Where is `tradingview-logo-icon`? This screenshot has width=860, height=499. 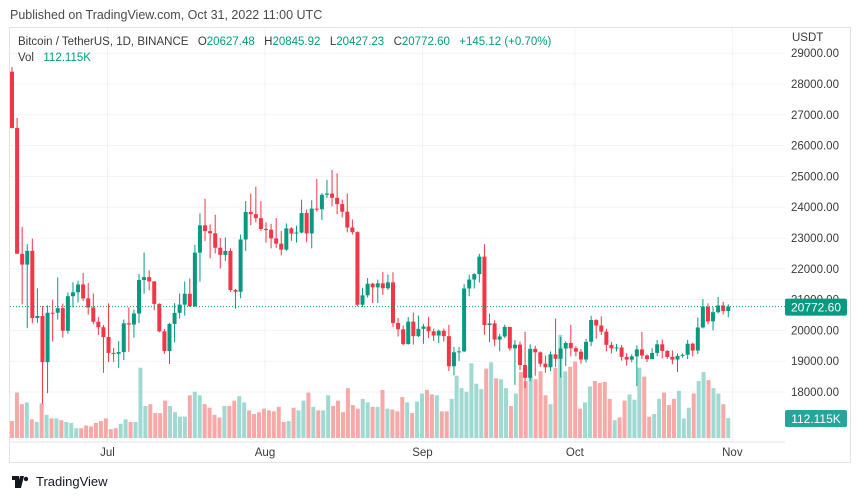 tradingview-logo-icon is located at coordinates (20, 481).